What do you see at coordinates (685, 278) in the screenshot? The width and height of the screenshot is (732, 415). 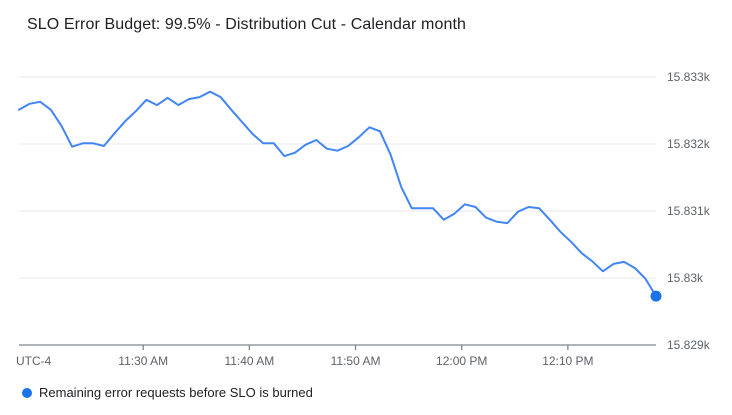 I see `y-axis-tick-label: 15.83k` at bounding box center [685, 278].